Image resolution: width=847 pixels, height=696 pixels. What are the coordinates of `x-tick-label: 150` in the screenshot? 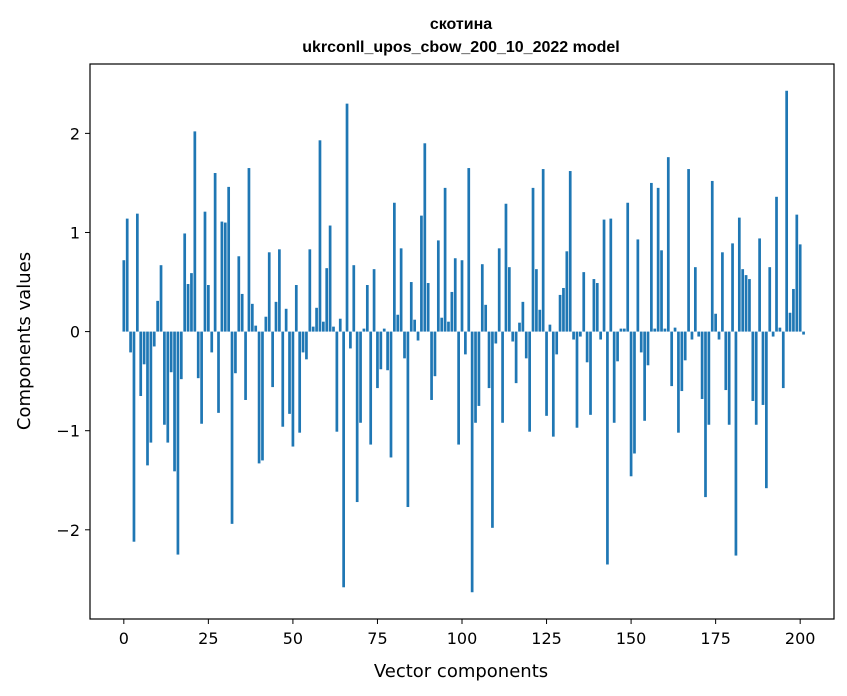 It's located at (631, 638).